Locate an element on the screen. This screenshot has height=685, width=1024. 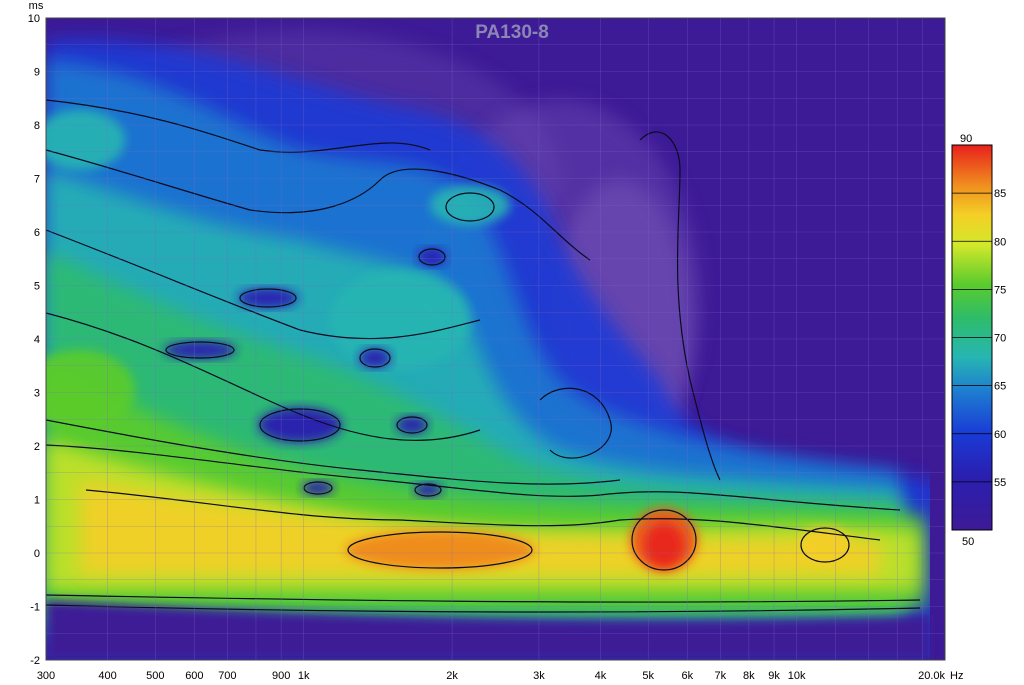
x-tick-label: 3k is located at coordinates (539, 676).